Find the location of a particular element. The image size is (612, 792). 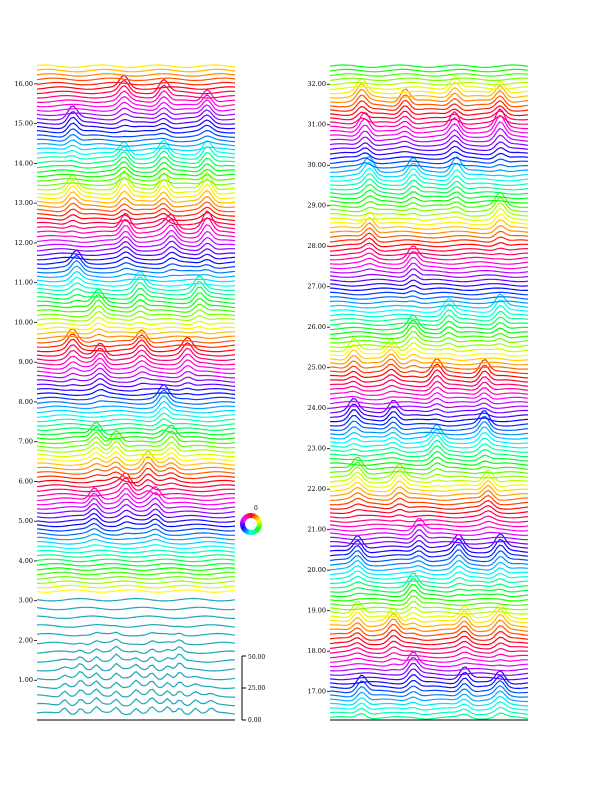

y-tick-label: 25.00 is located at coordinates (316, 368).